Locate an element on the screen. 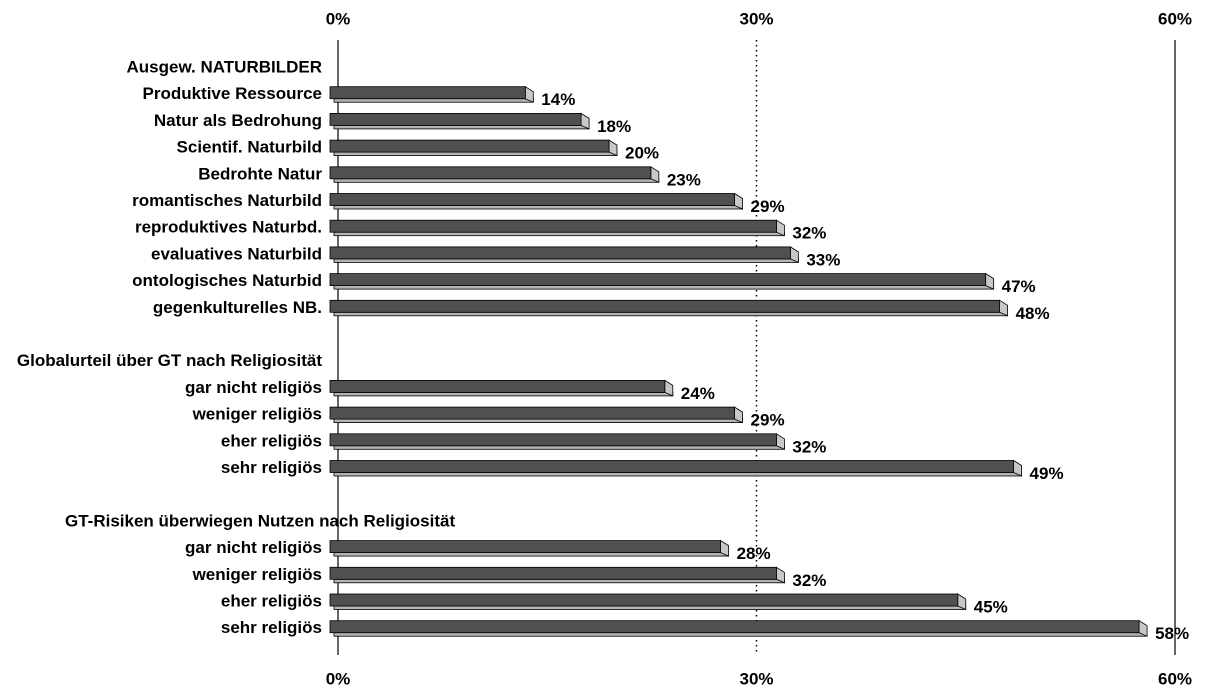 The image size is (1229, 691). value-label: 47% is located at coordinates (1019, 286).